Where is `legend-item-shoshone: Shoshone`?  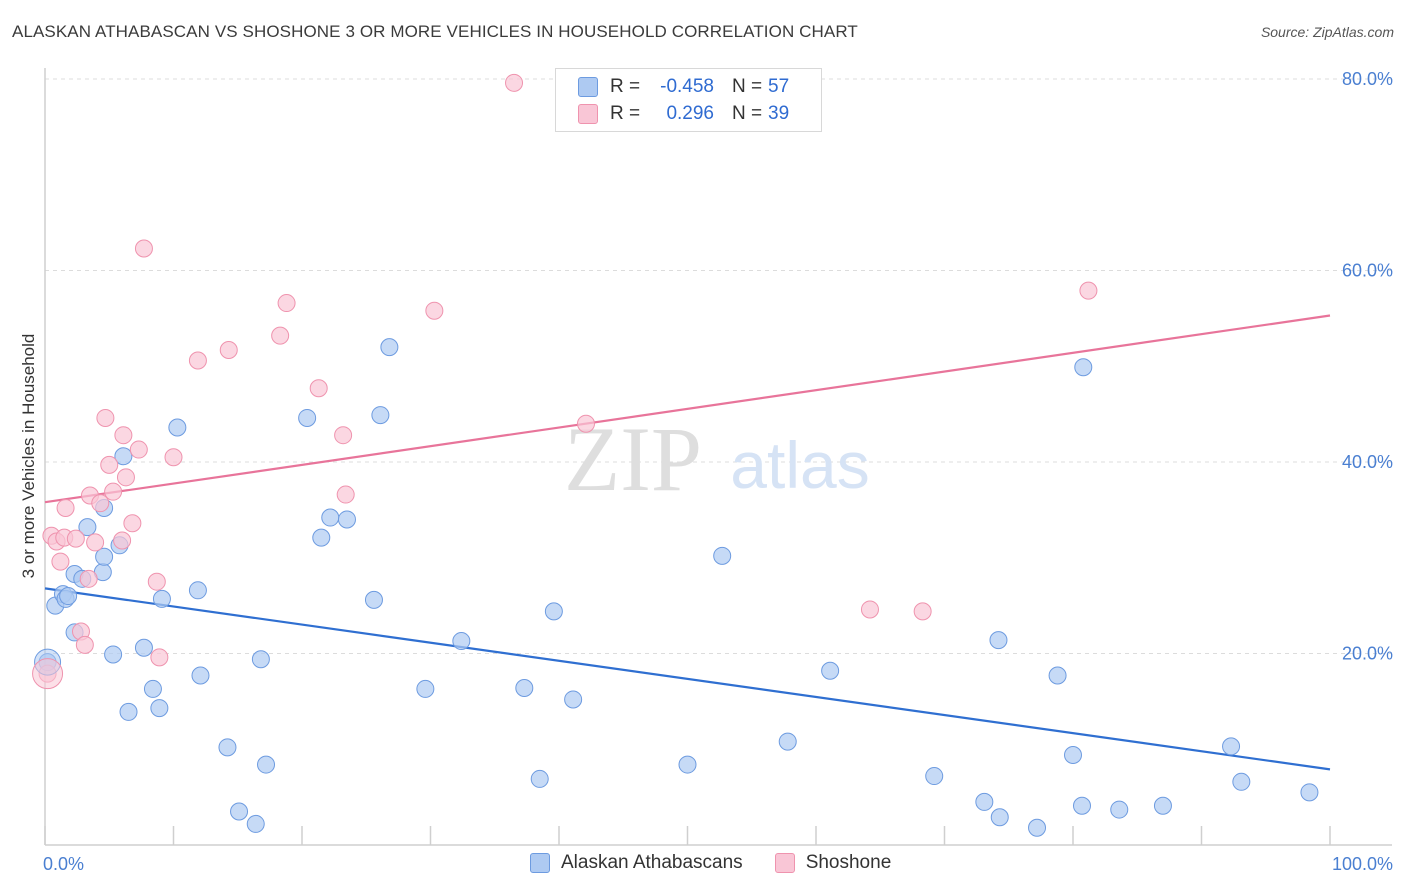 legend-item-shoshone: Shoshone is located at coordinates (833, 863).